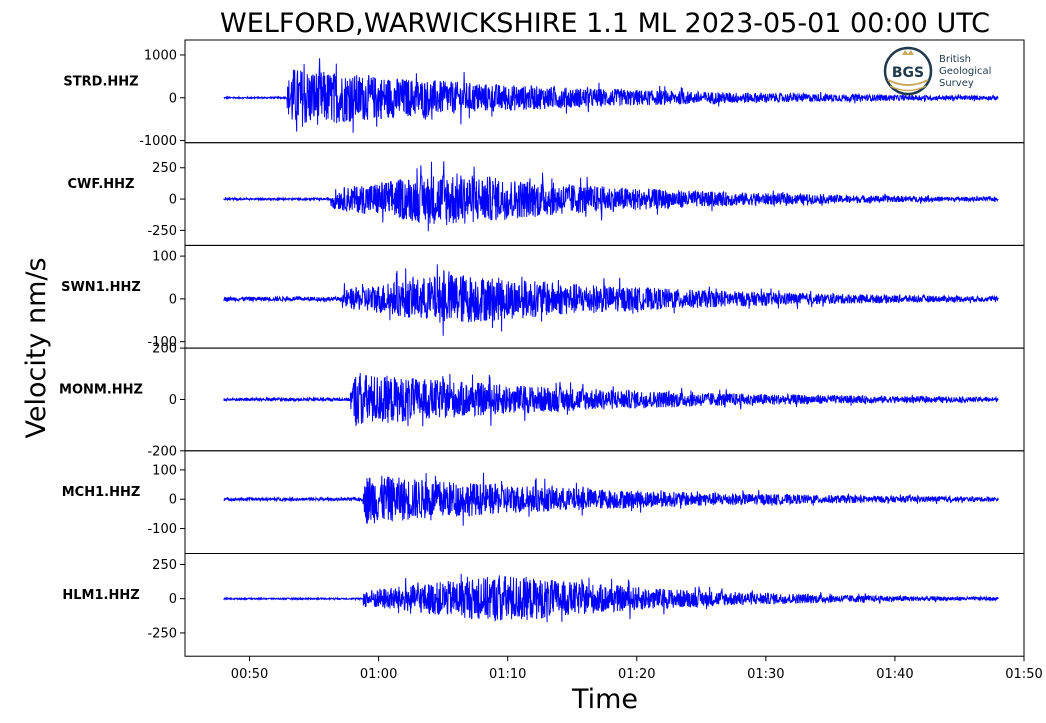  What do you see at coordinates (101, 287) in the screenshot?
I see `station-label: SWN1.HHZ` at bounding box center [101, 287].